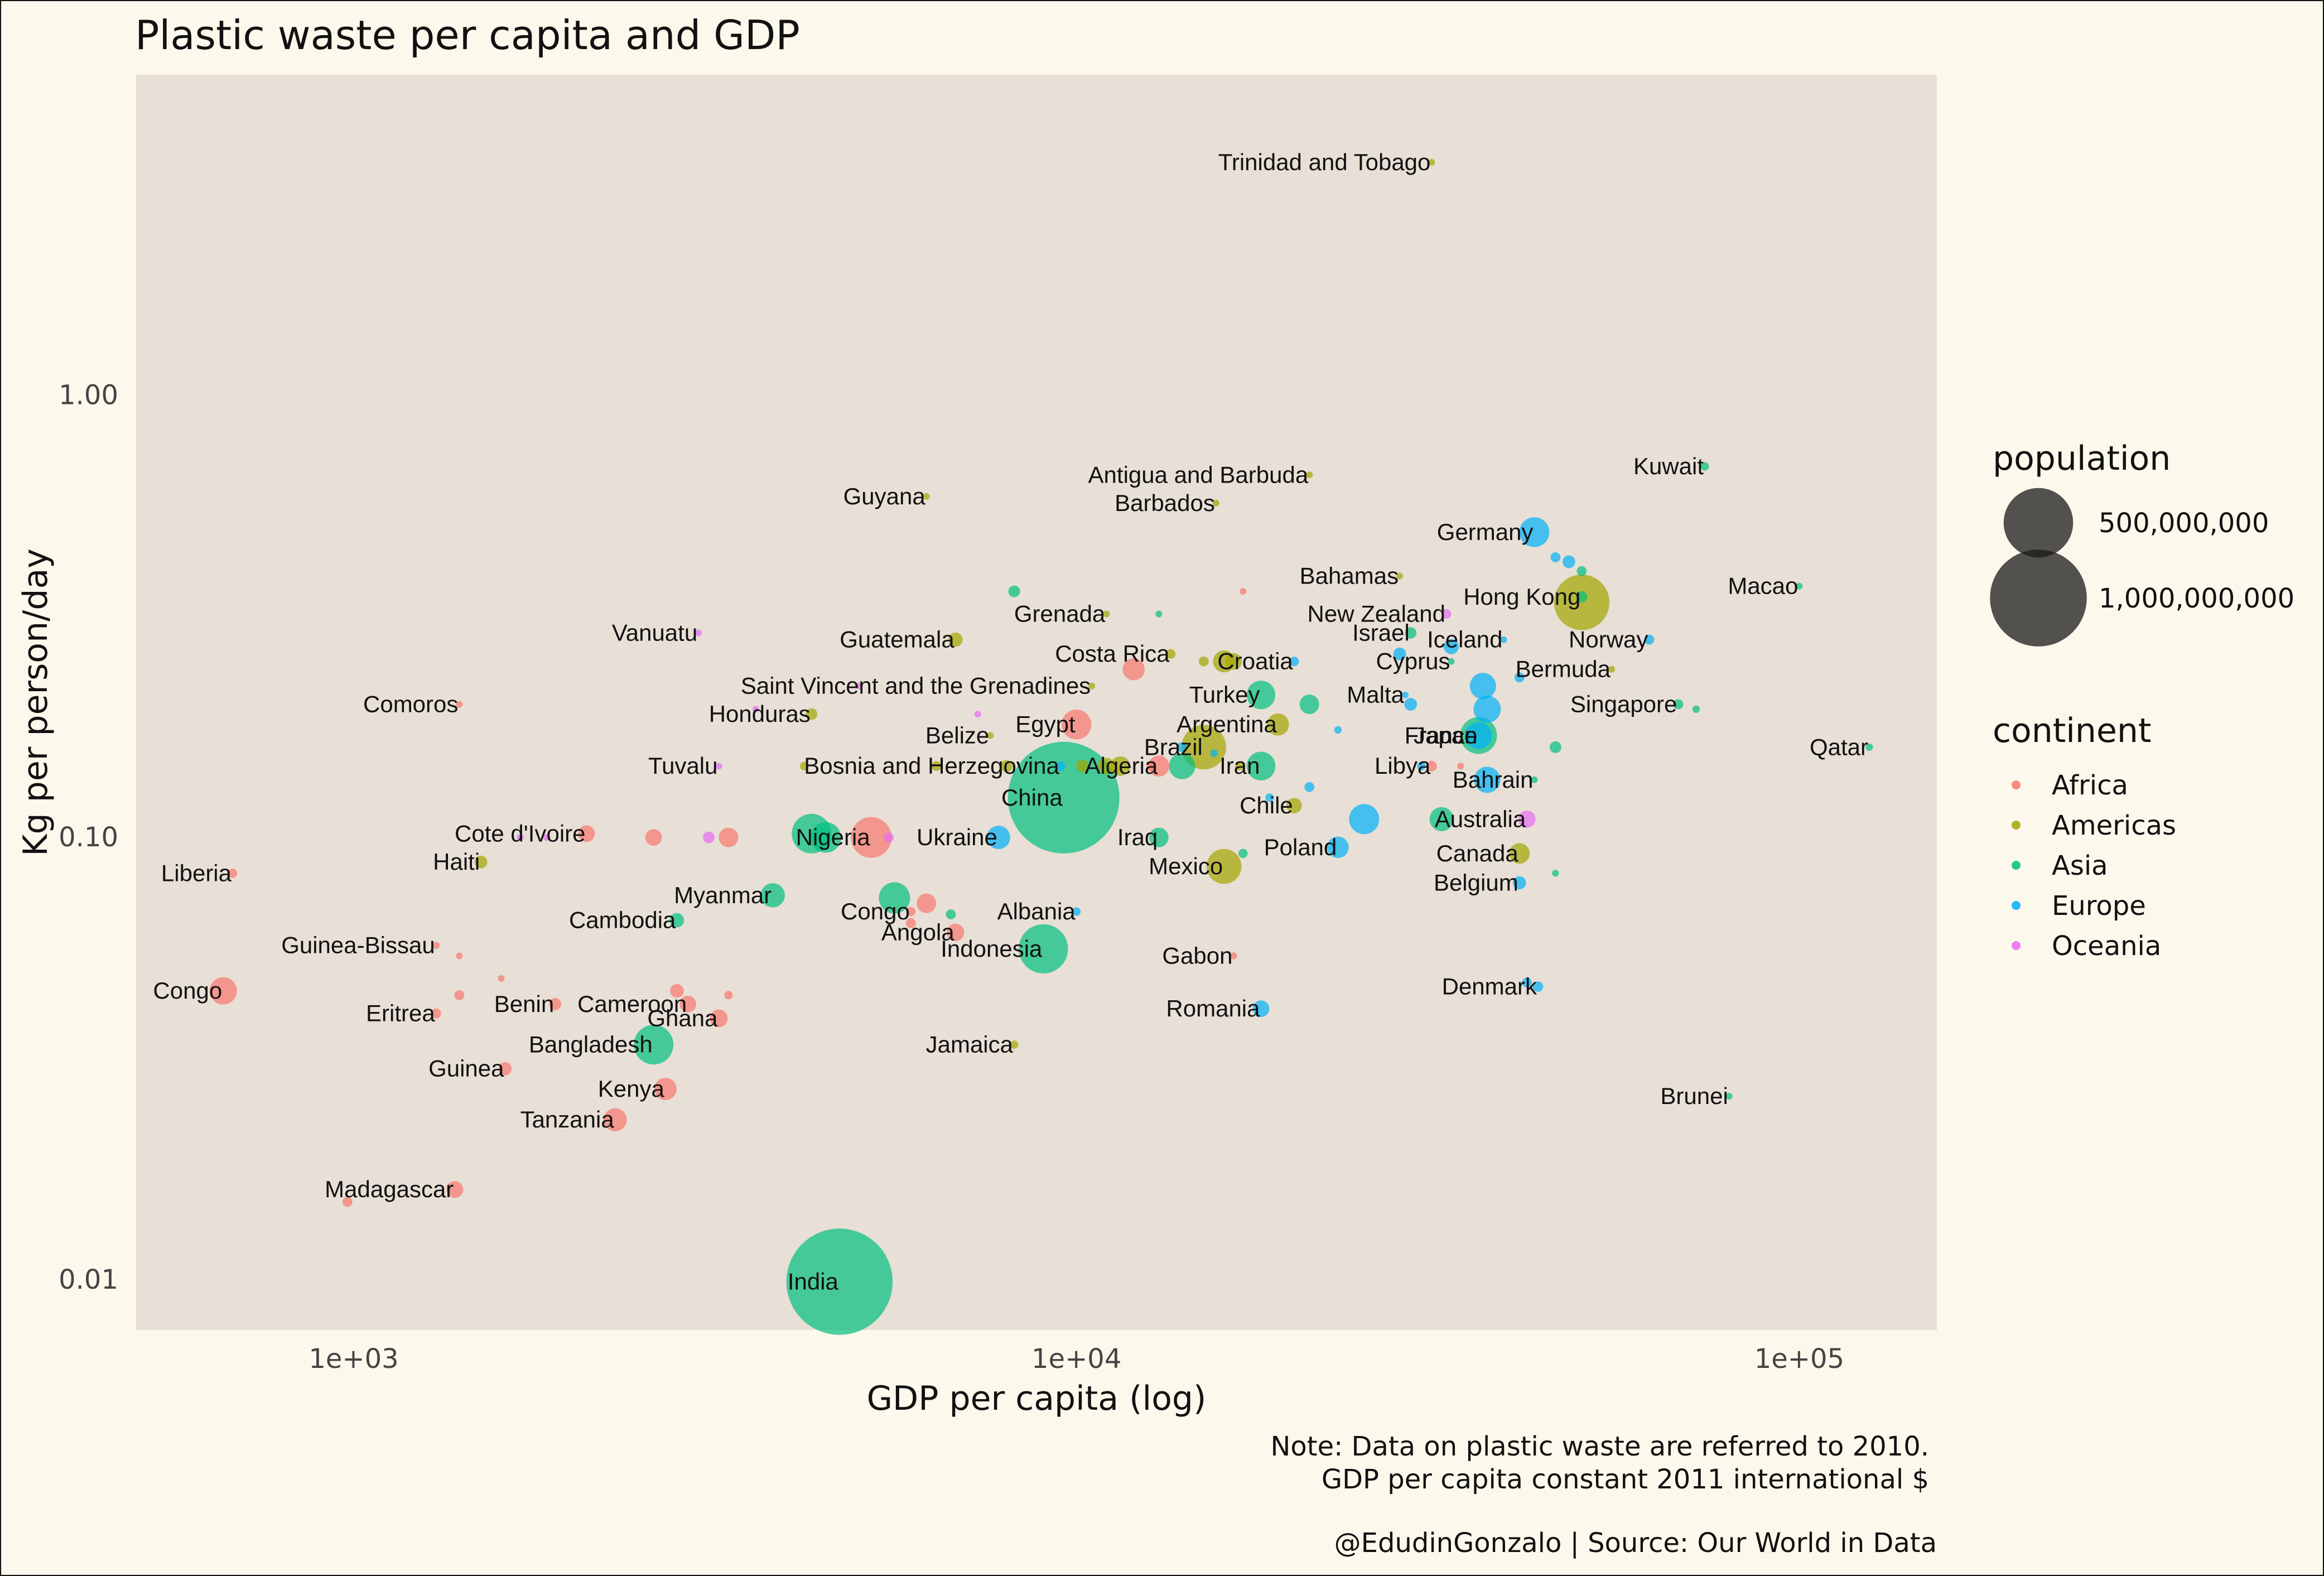 The width and height of the screenshot is (2324, 1576). Describe the element at coordinates (719, 1018) in the screenshot. I see `point-ghana` at that location.